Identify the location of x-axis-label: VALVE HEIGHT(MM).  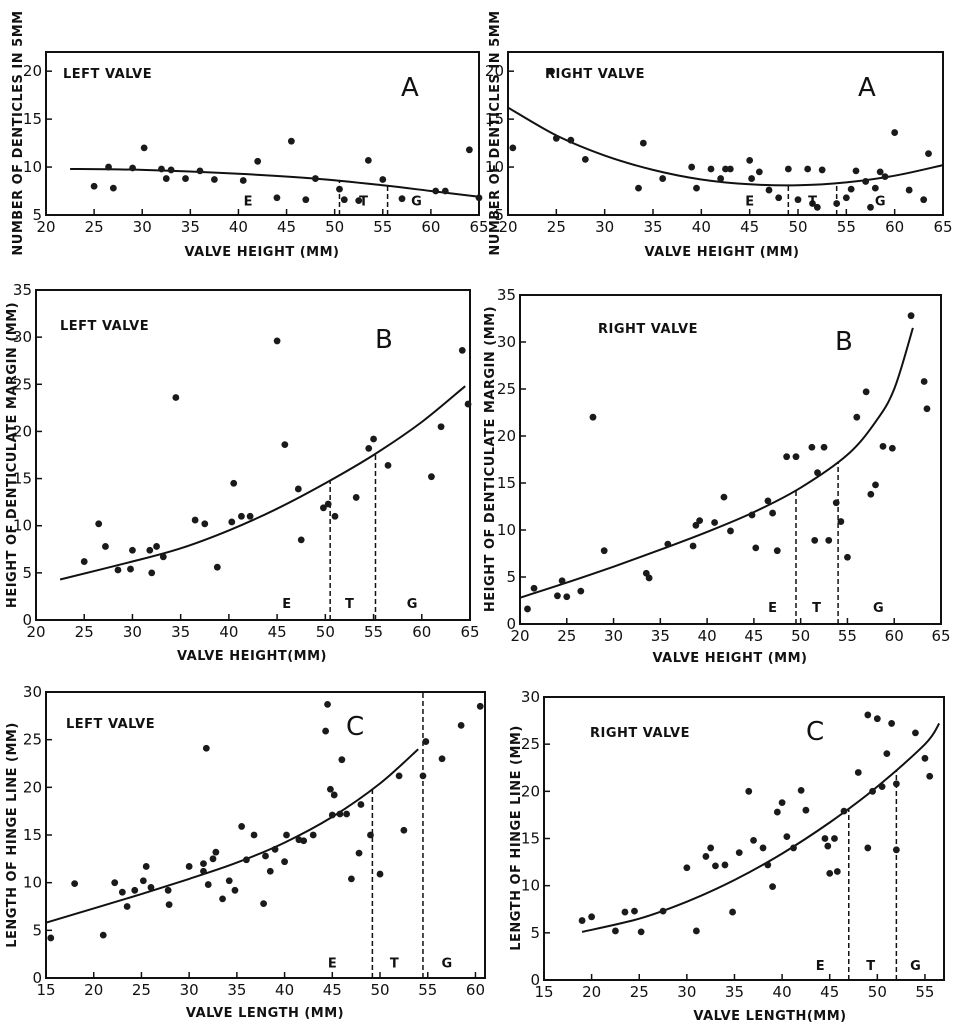
(252, 656).